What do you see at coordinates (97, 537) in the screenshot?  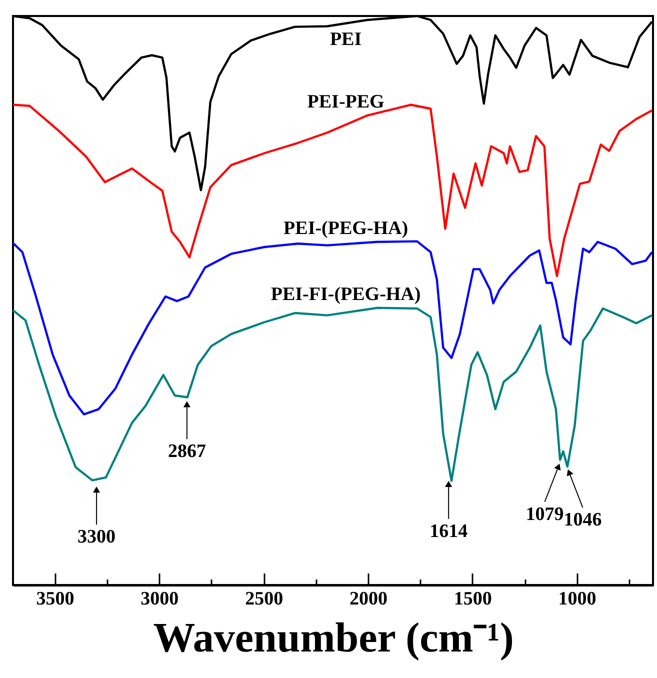 I see `annotation: 3300` at bounding box center [97, 537].